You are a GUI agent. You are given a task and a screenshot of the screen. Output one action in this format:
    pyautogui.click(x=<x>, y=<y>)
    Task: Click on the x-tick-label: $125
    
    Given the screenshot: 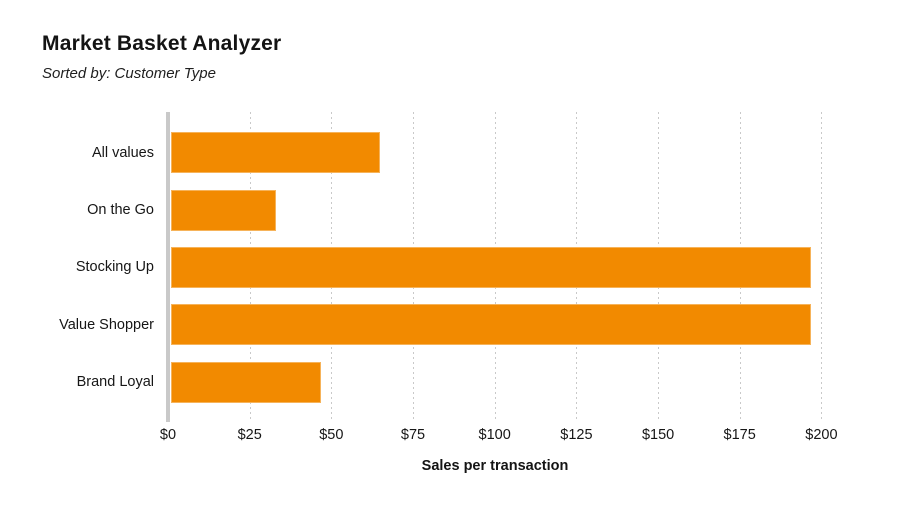 What is the action you would take?
    pyautogui.click(x=576, y=435)
    